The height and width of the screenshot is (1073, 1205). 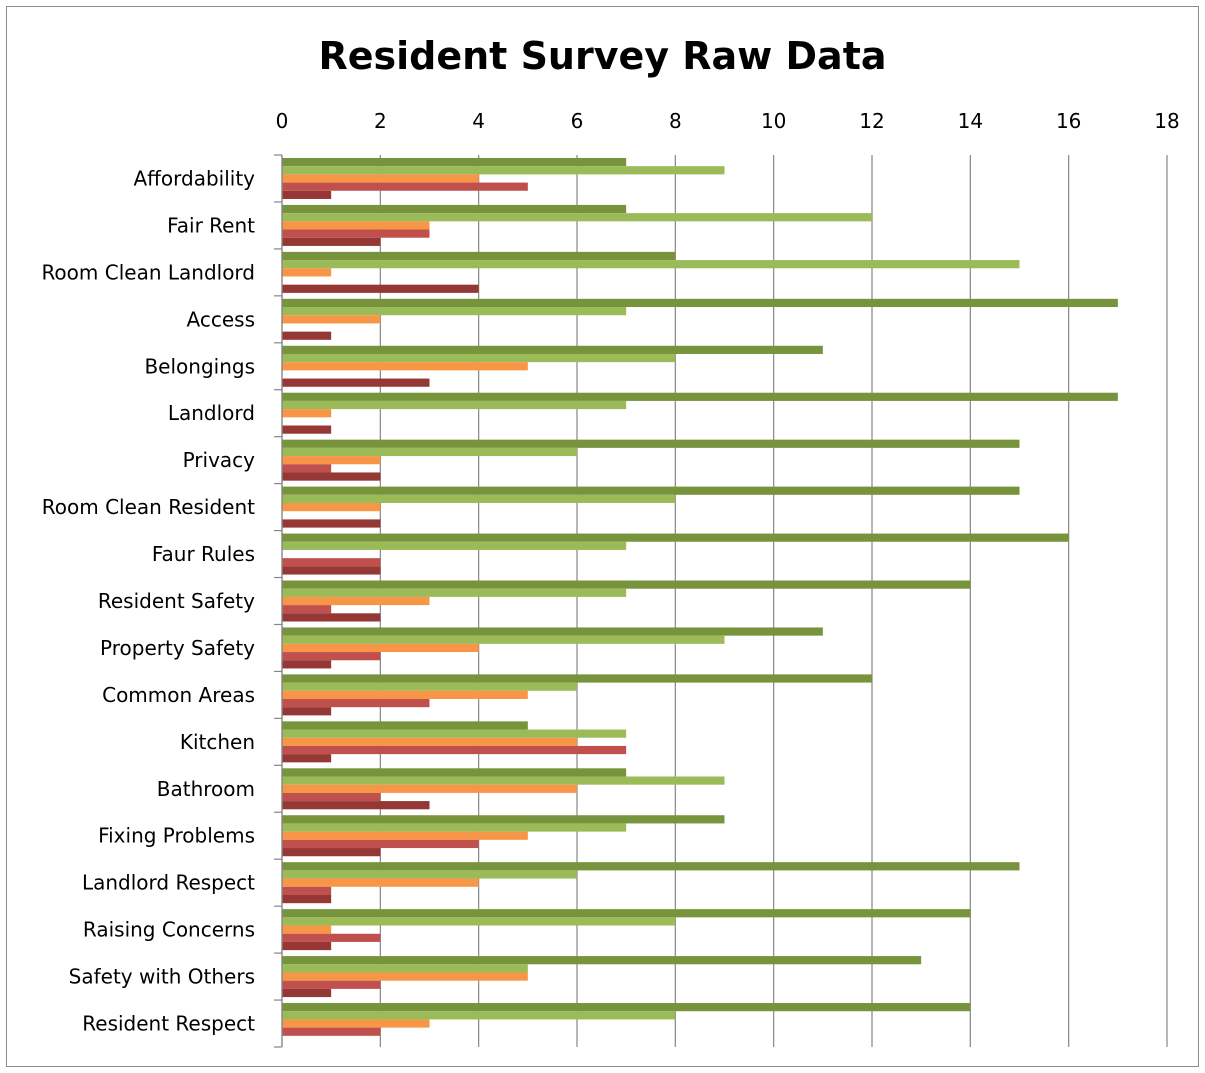 I want to click on category-label: Landlord, so click(x=211, y=413).